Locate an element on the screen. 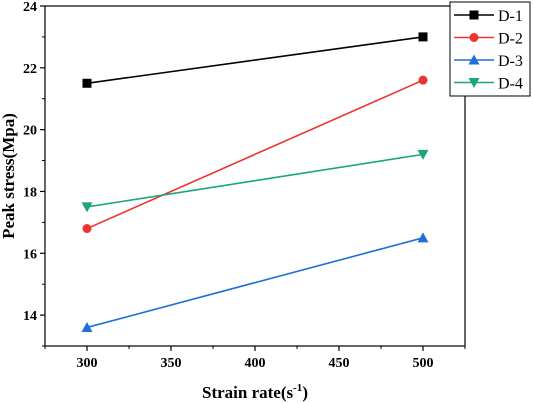 This screenshot has height=403, width=533. legend-item: D-3 is located at coordinates (488, 61).